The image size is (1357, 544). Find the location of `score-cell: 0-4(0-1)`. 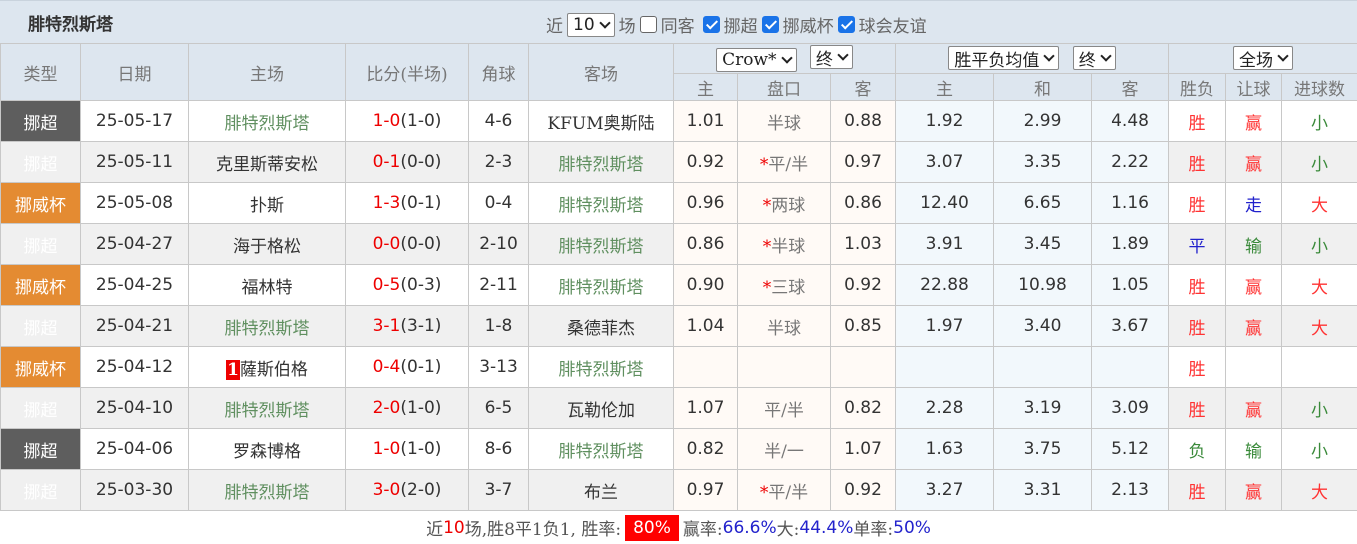

score-cell: 0-4(0-1) is located at coordinates (407, 367).